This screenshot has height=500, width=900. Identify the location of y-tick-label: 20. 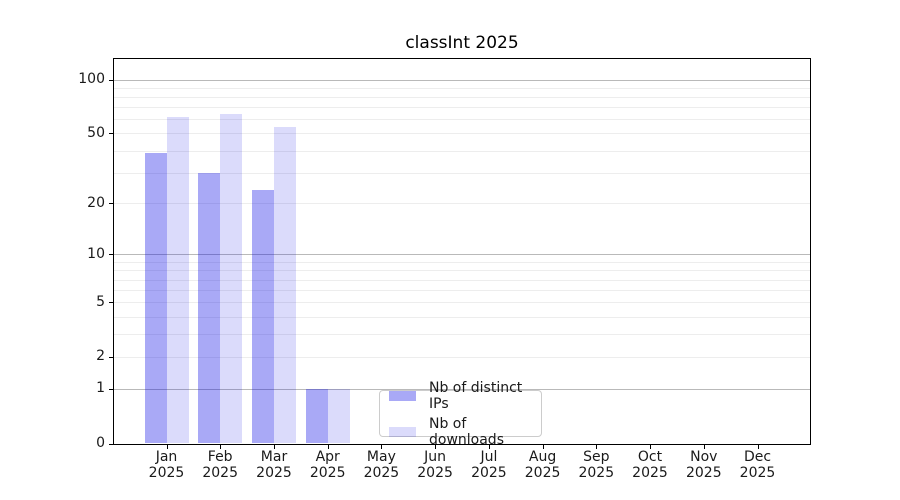
(96, 202).